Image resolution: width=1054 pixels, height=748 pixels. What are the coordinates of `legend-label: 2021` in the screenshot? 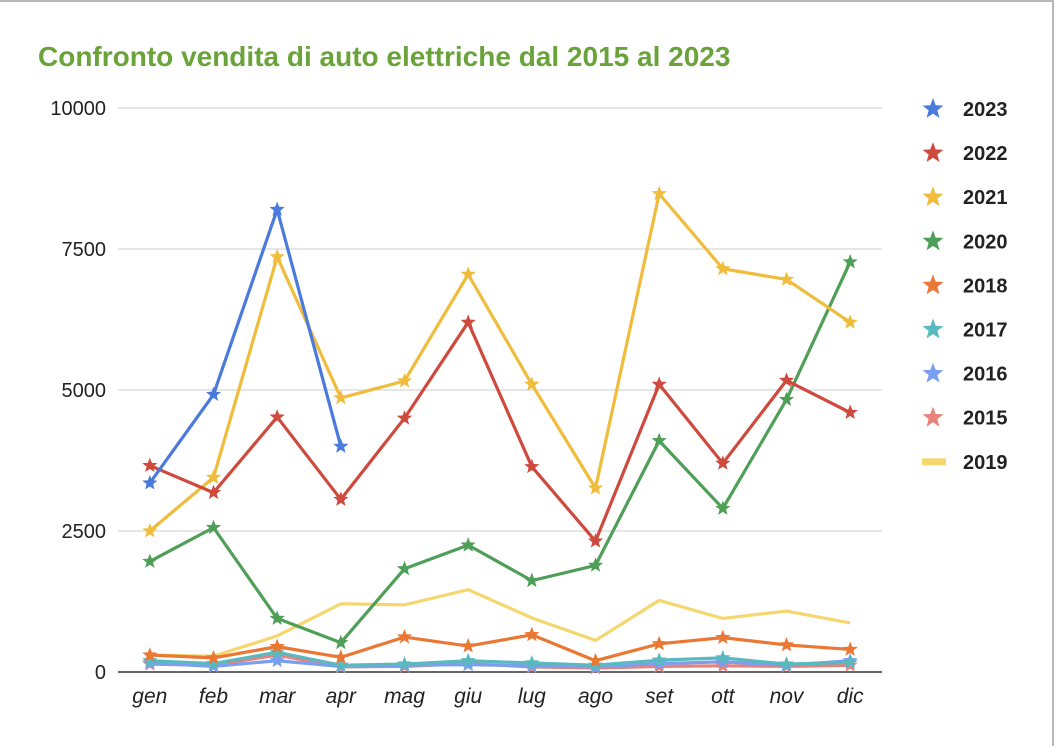 It's located at (985, 198).